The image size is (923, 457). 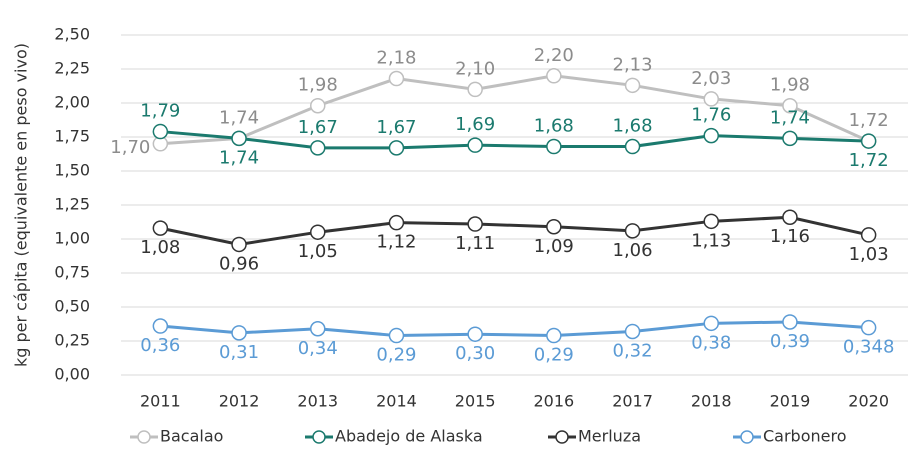 I want to click on x-tick-label: 2019, so click(x=790, y=401).